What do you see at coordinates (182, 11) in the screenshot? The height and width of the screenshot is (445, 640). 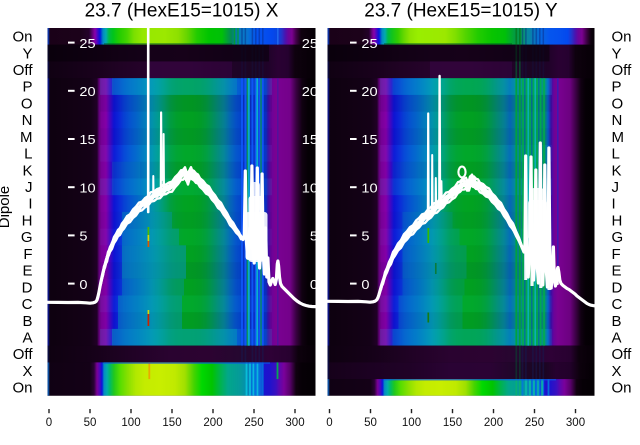 I see `svg-text: 23.7 (HexE15=1015) X` at bounding box center [182, 11].